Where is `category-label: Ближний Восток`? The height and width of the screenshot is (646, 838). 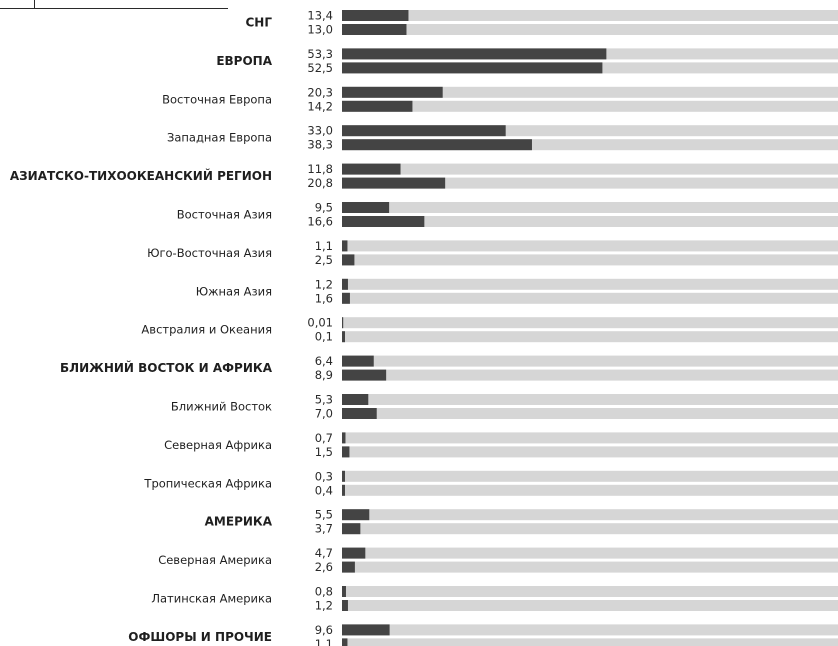 category-label: Ближний Восток is located at coordinates (221, 407).